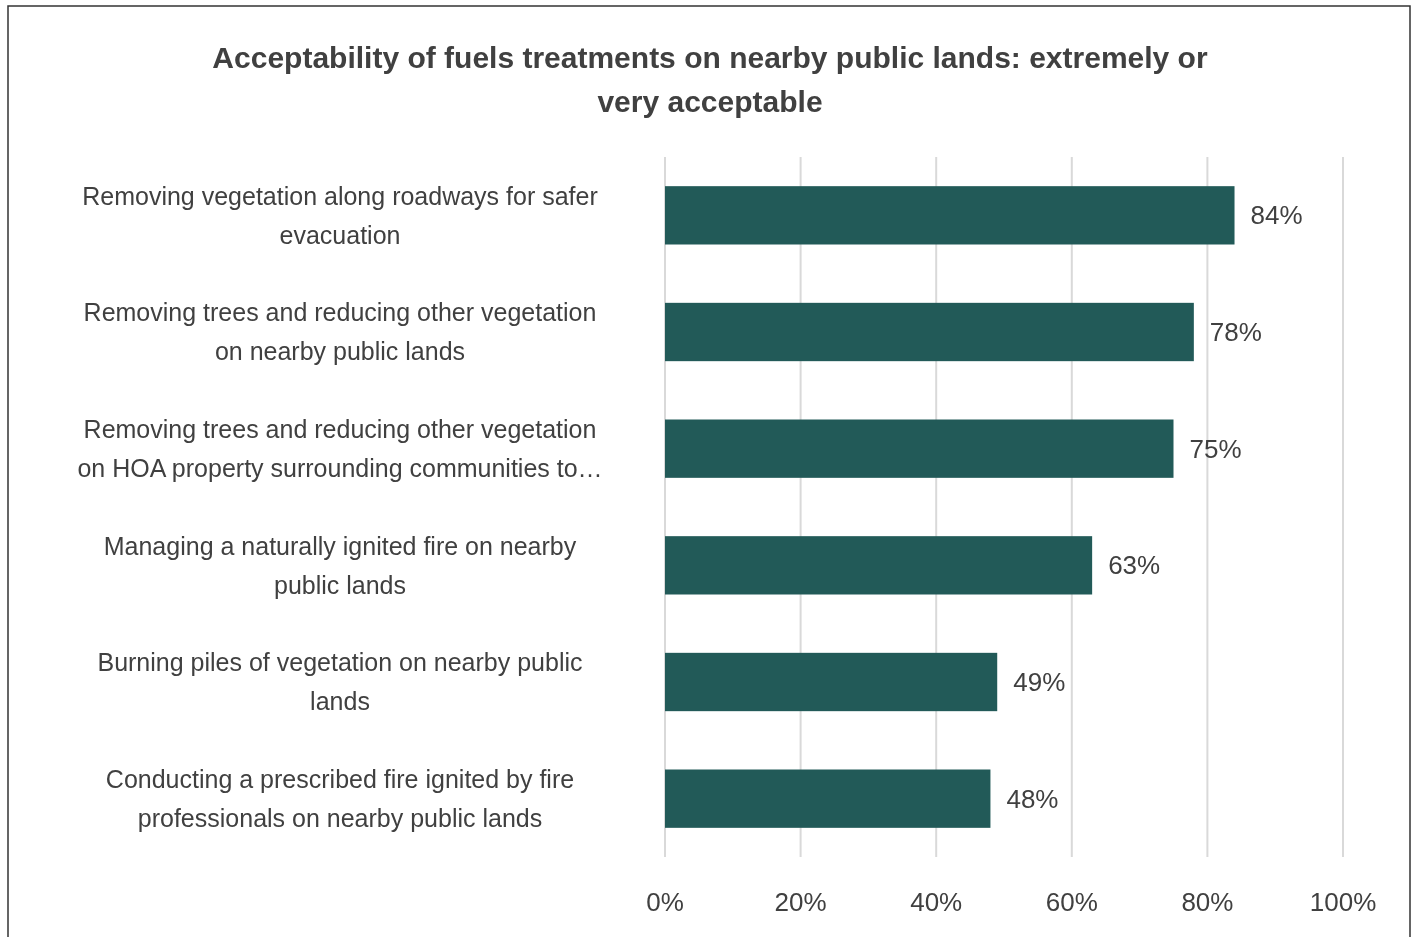 The image size is (1416, 937). I want to click on x-tick-label: 60%, so click(1071, 902).